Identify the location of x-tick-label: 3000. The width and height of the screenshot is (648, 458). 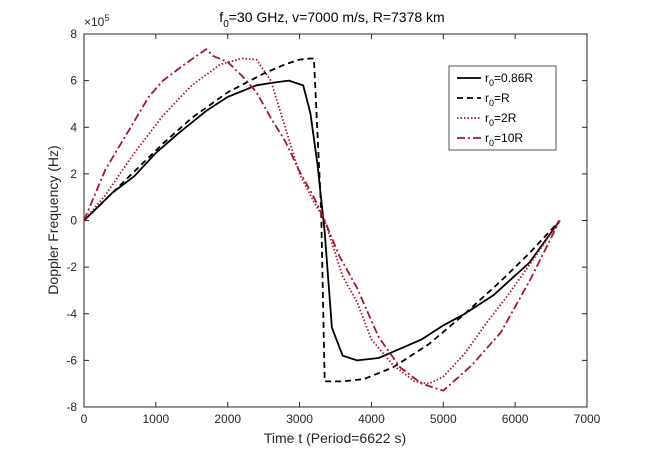
(299, 419).